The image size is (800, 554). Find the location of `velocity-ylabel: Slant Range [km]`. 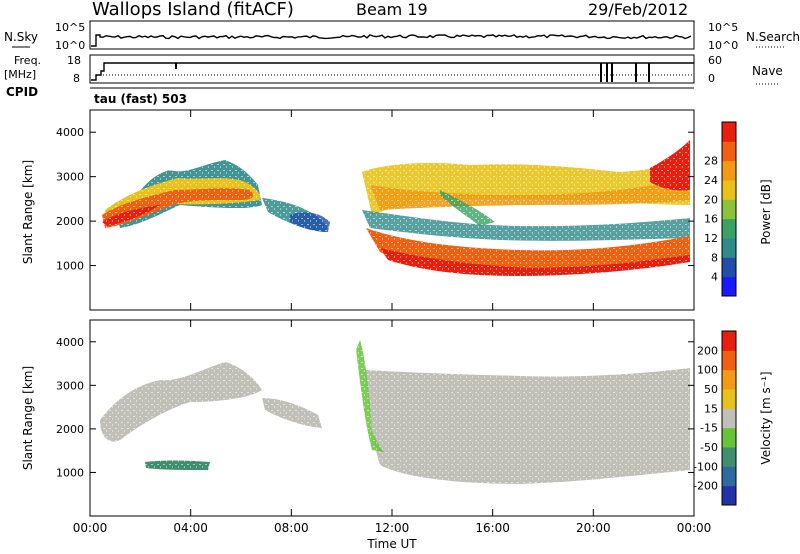

velocity-ylabel: Slant Range [km] is located at coordinates (28, 418).